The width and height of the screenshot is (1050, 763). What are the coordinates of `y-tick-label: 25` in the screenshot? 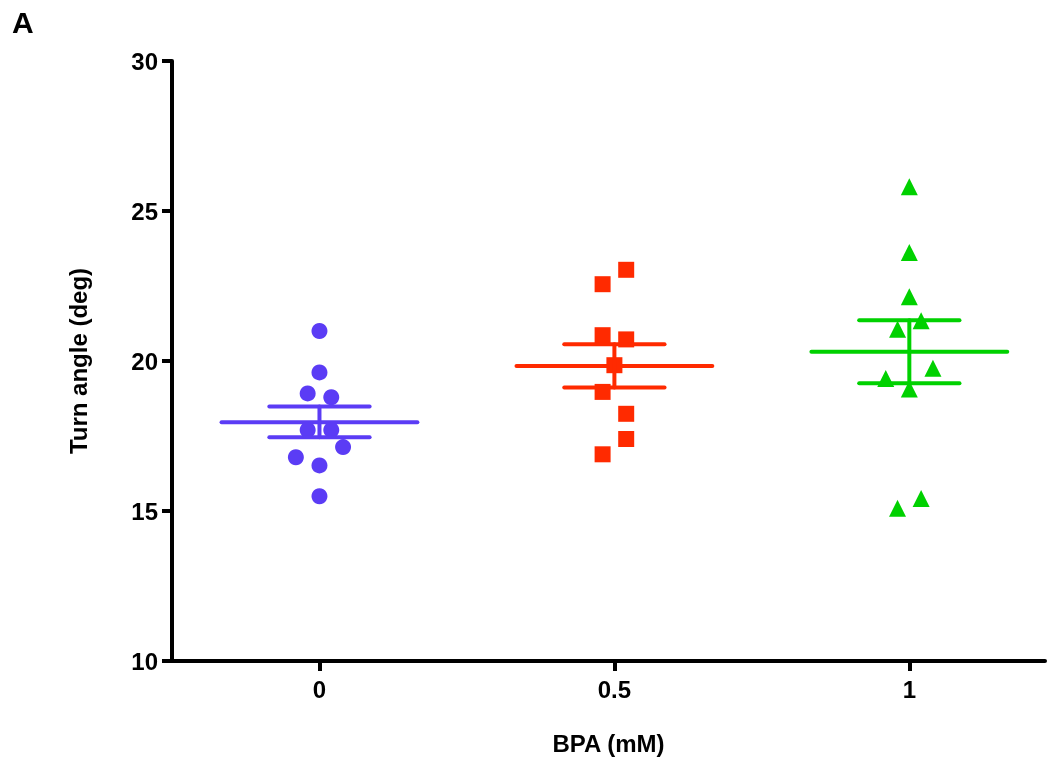 It's located at (144, 211).